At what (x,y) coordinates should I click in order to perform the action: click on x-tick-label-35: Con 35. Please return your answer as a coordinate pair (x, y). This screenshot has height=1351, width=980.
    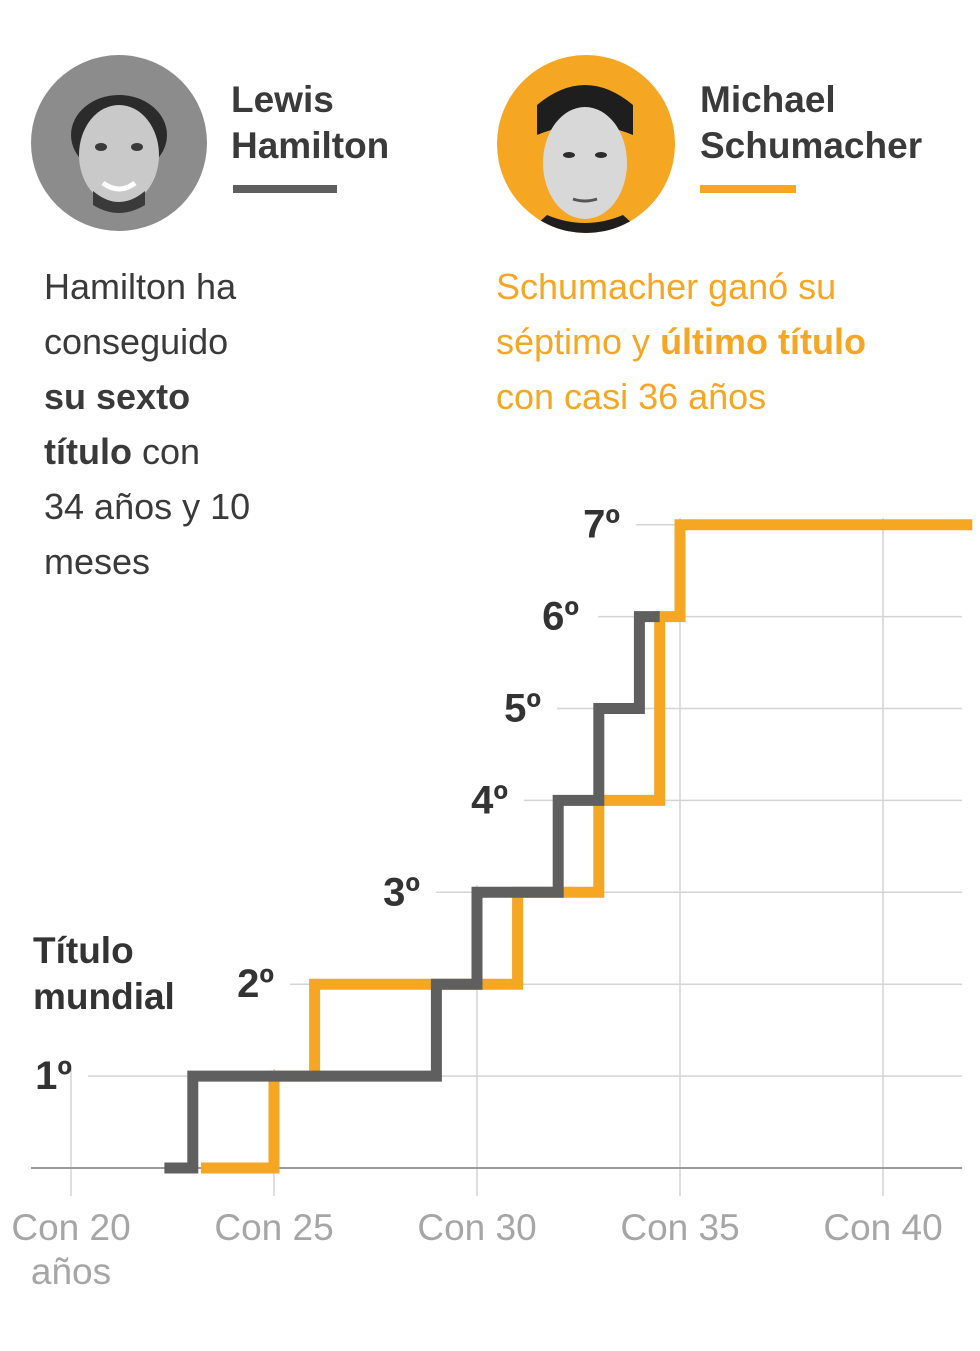
    Looking at the image, I should click on (679, 1227).